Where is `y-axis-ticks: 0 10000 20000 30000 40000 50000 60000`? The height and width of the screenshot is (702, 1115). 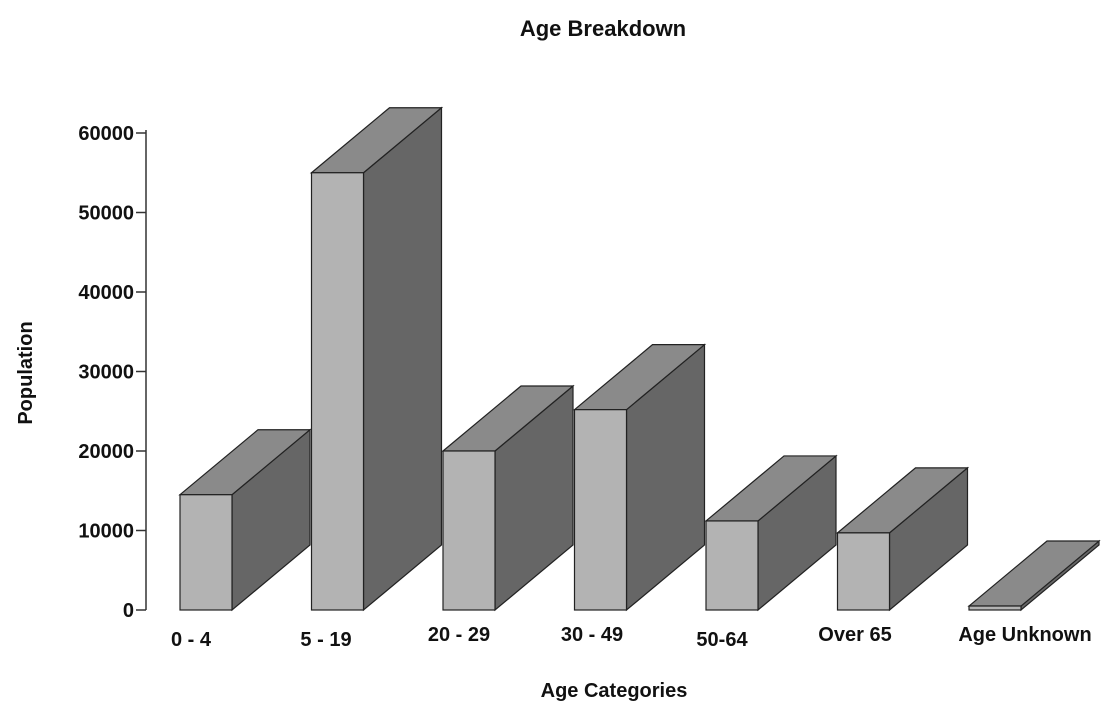
y-axis-ticks: 0 10000 20000 30000 40000 50000 60000 is located at coordinates (112, 372).